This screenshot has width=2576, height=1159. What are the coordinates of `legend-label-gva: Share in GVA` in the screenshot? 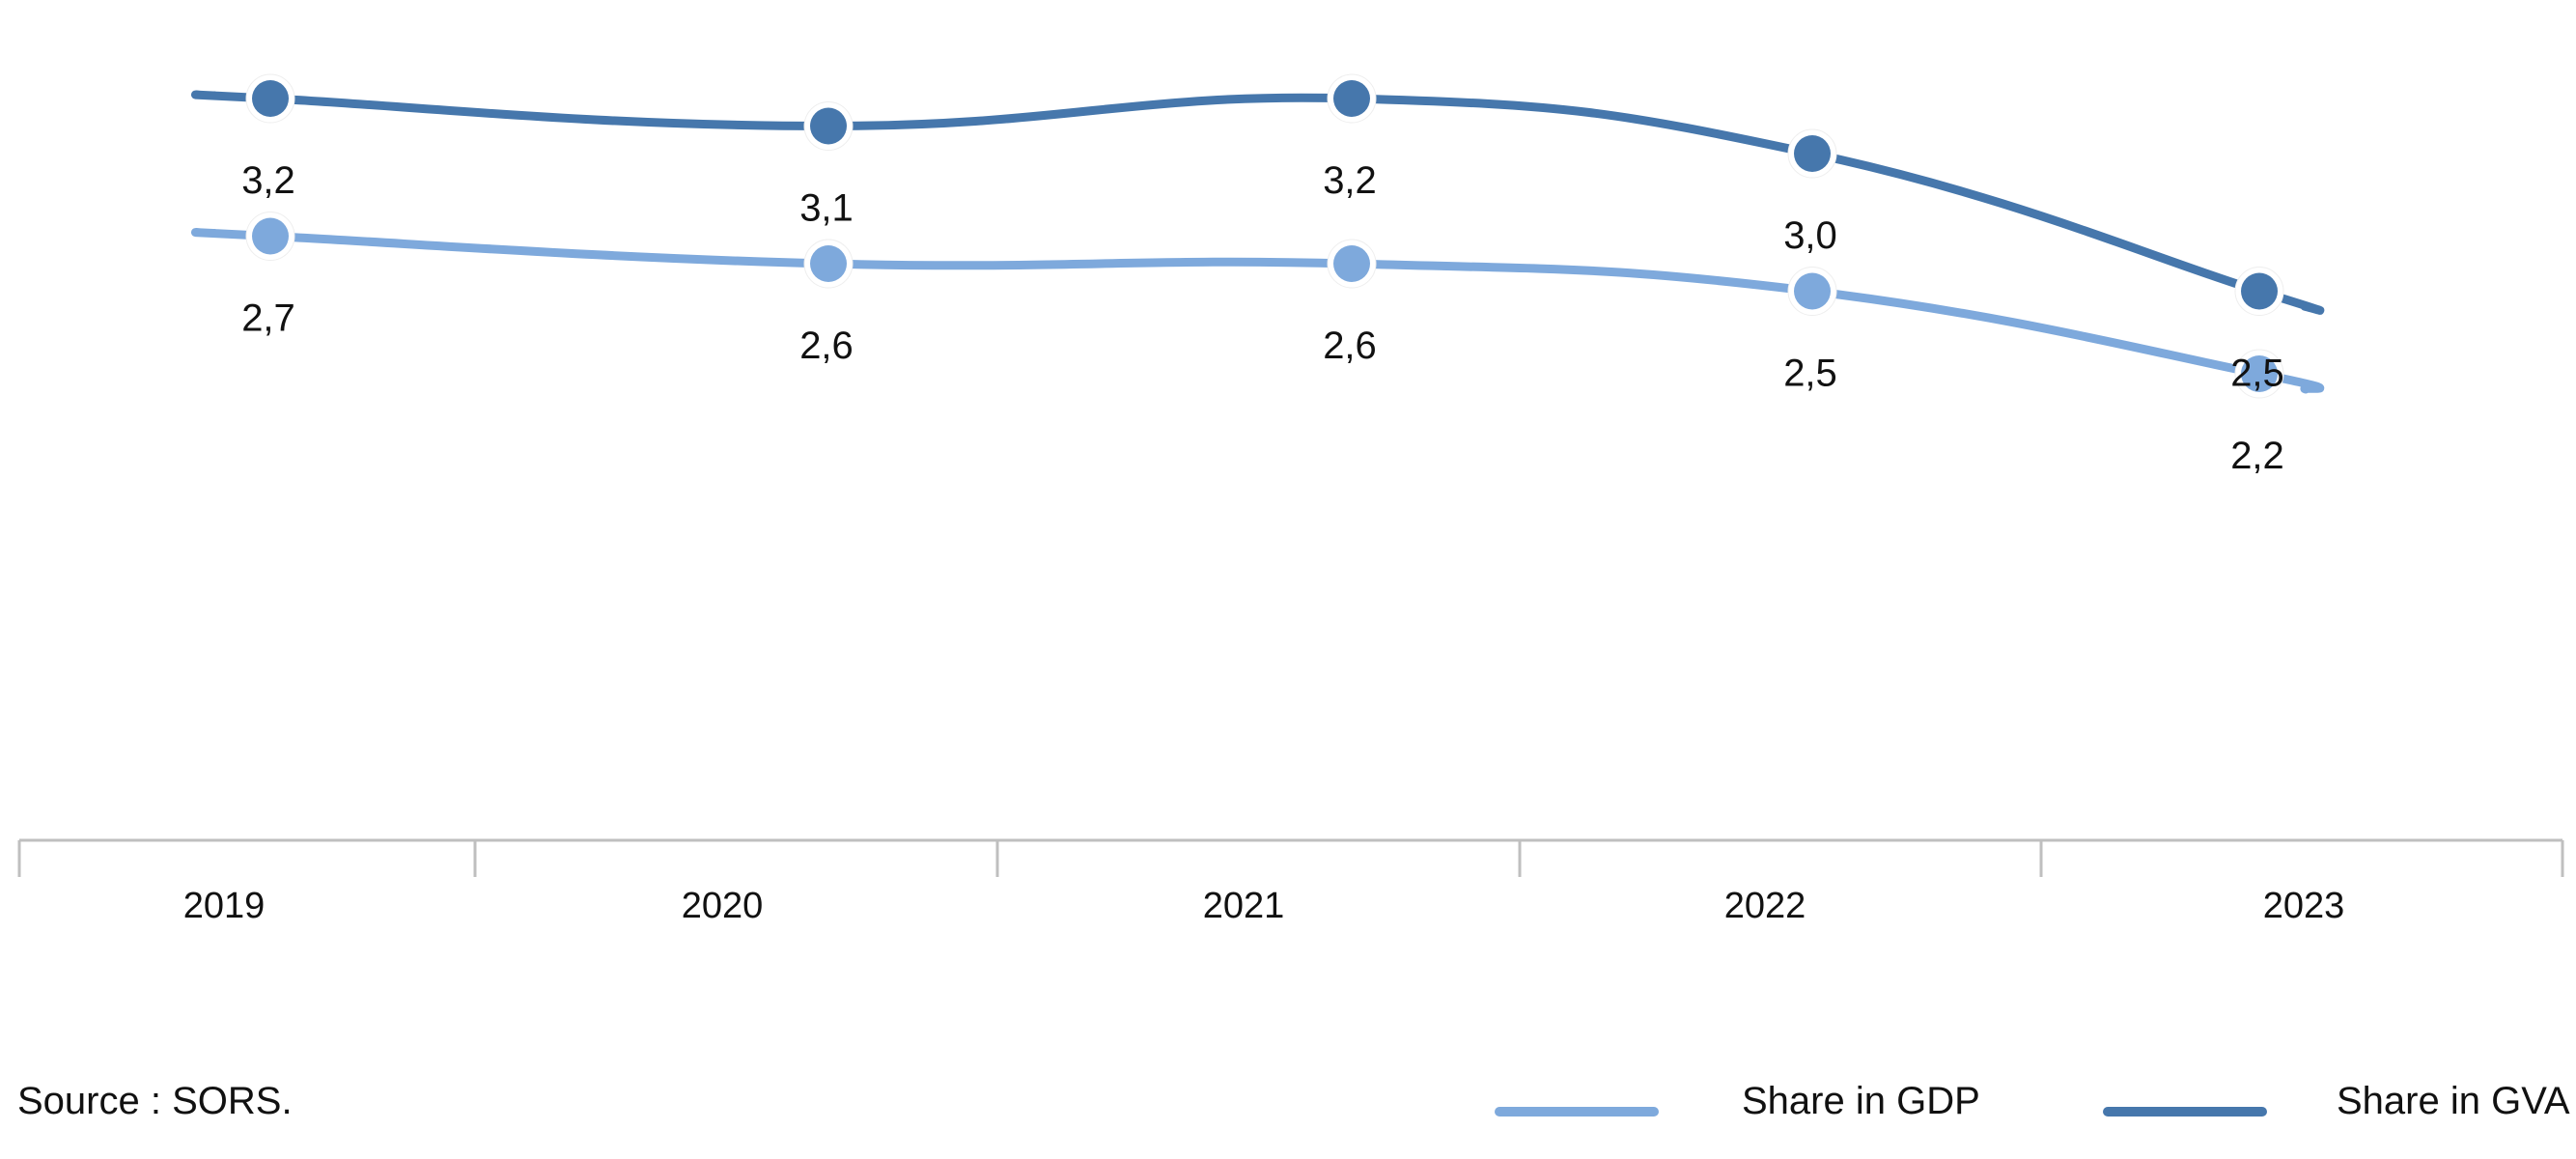 It's located at (2454, 1101).